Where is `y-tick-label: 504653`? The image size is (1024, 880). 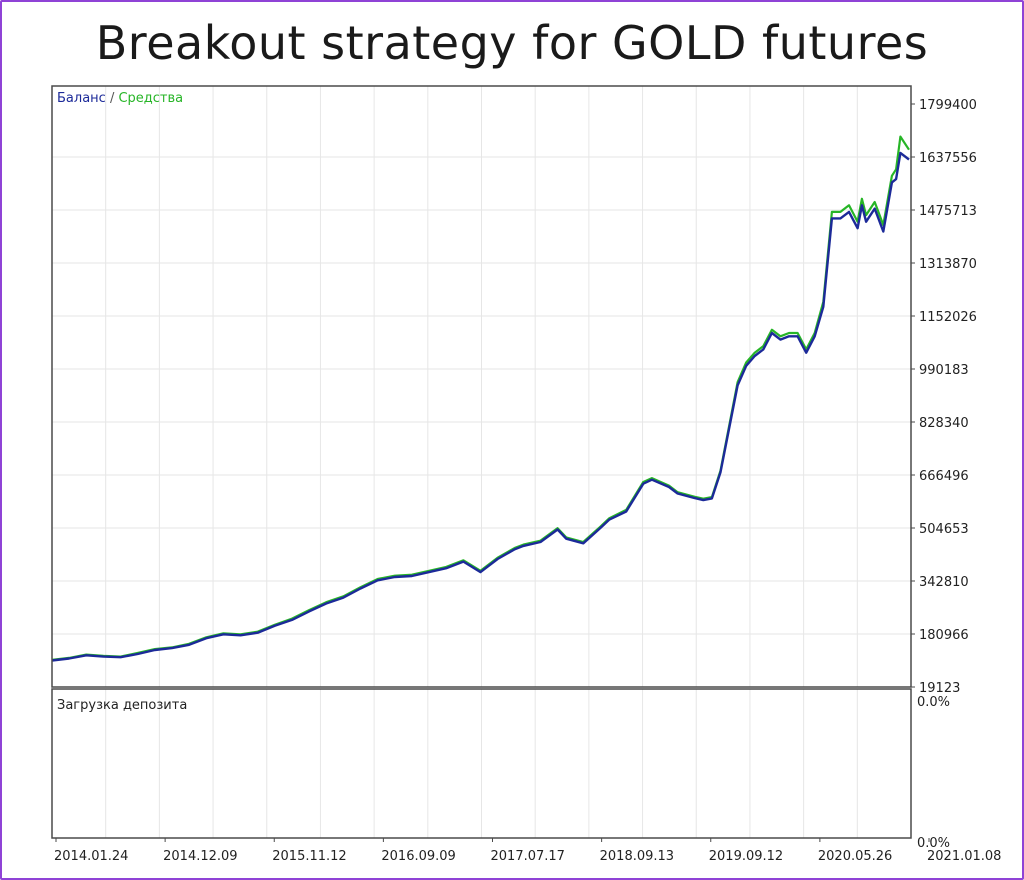 y-tick-label: 504653 is located at coordinates (944, 529).